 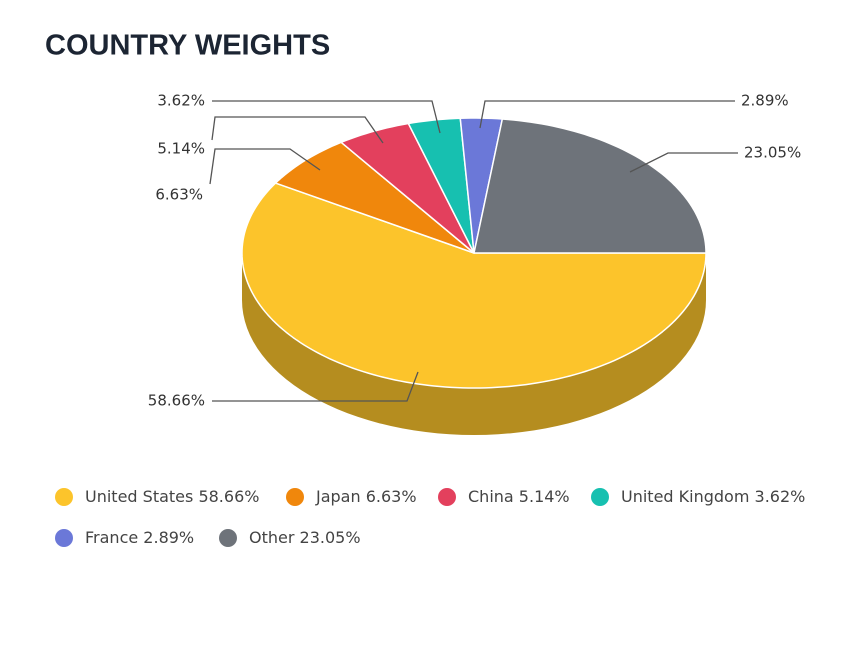 I want to click on legend-label: United Kingdom 3.62%, so click(x=713, y=496).